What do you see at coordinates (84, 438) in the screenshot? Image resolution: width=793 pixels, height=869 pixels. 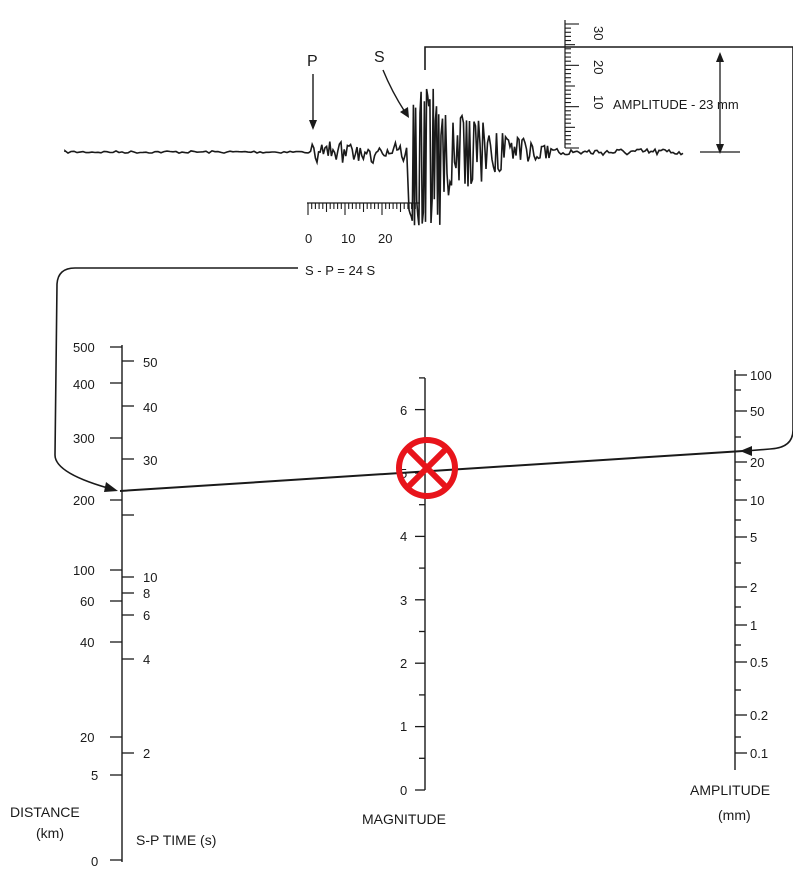 I see `distance-label-300: 300` at bounding box center [84, 438].